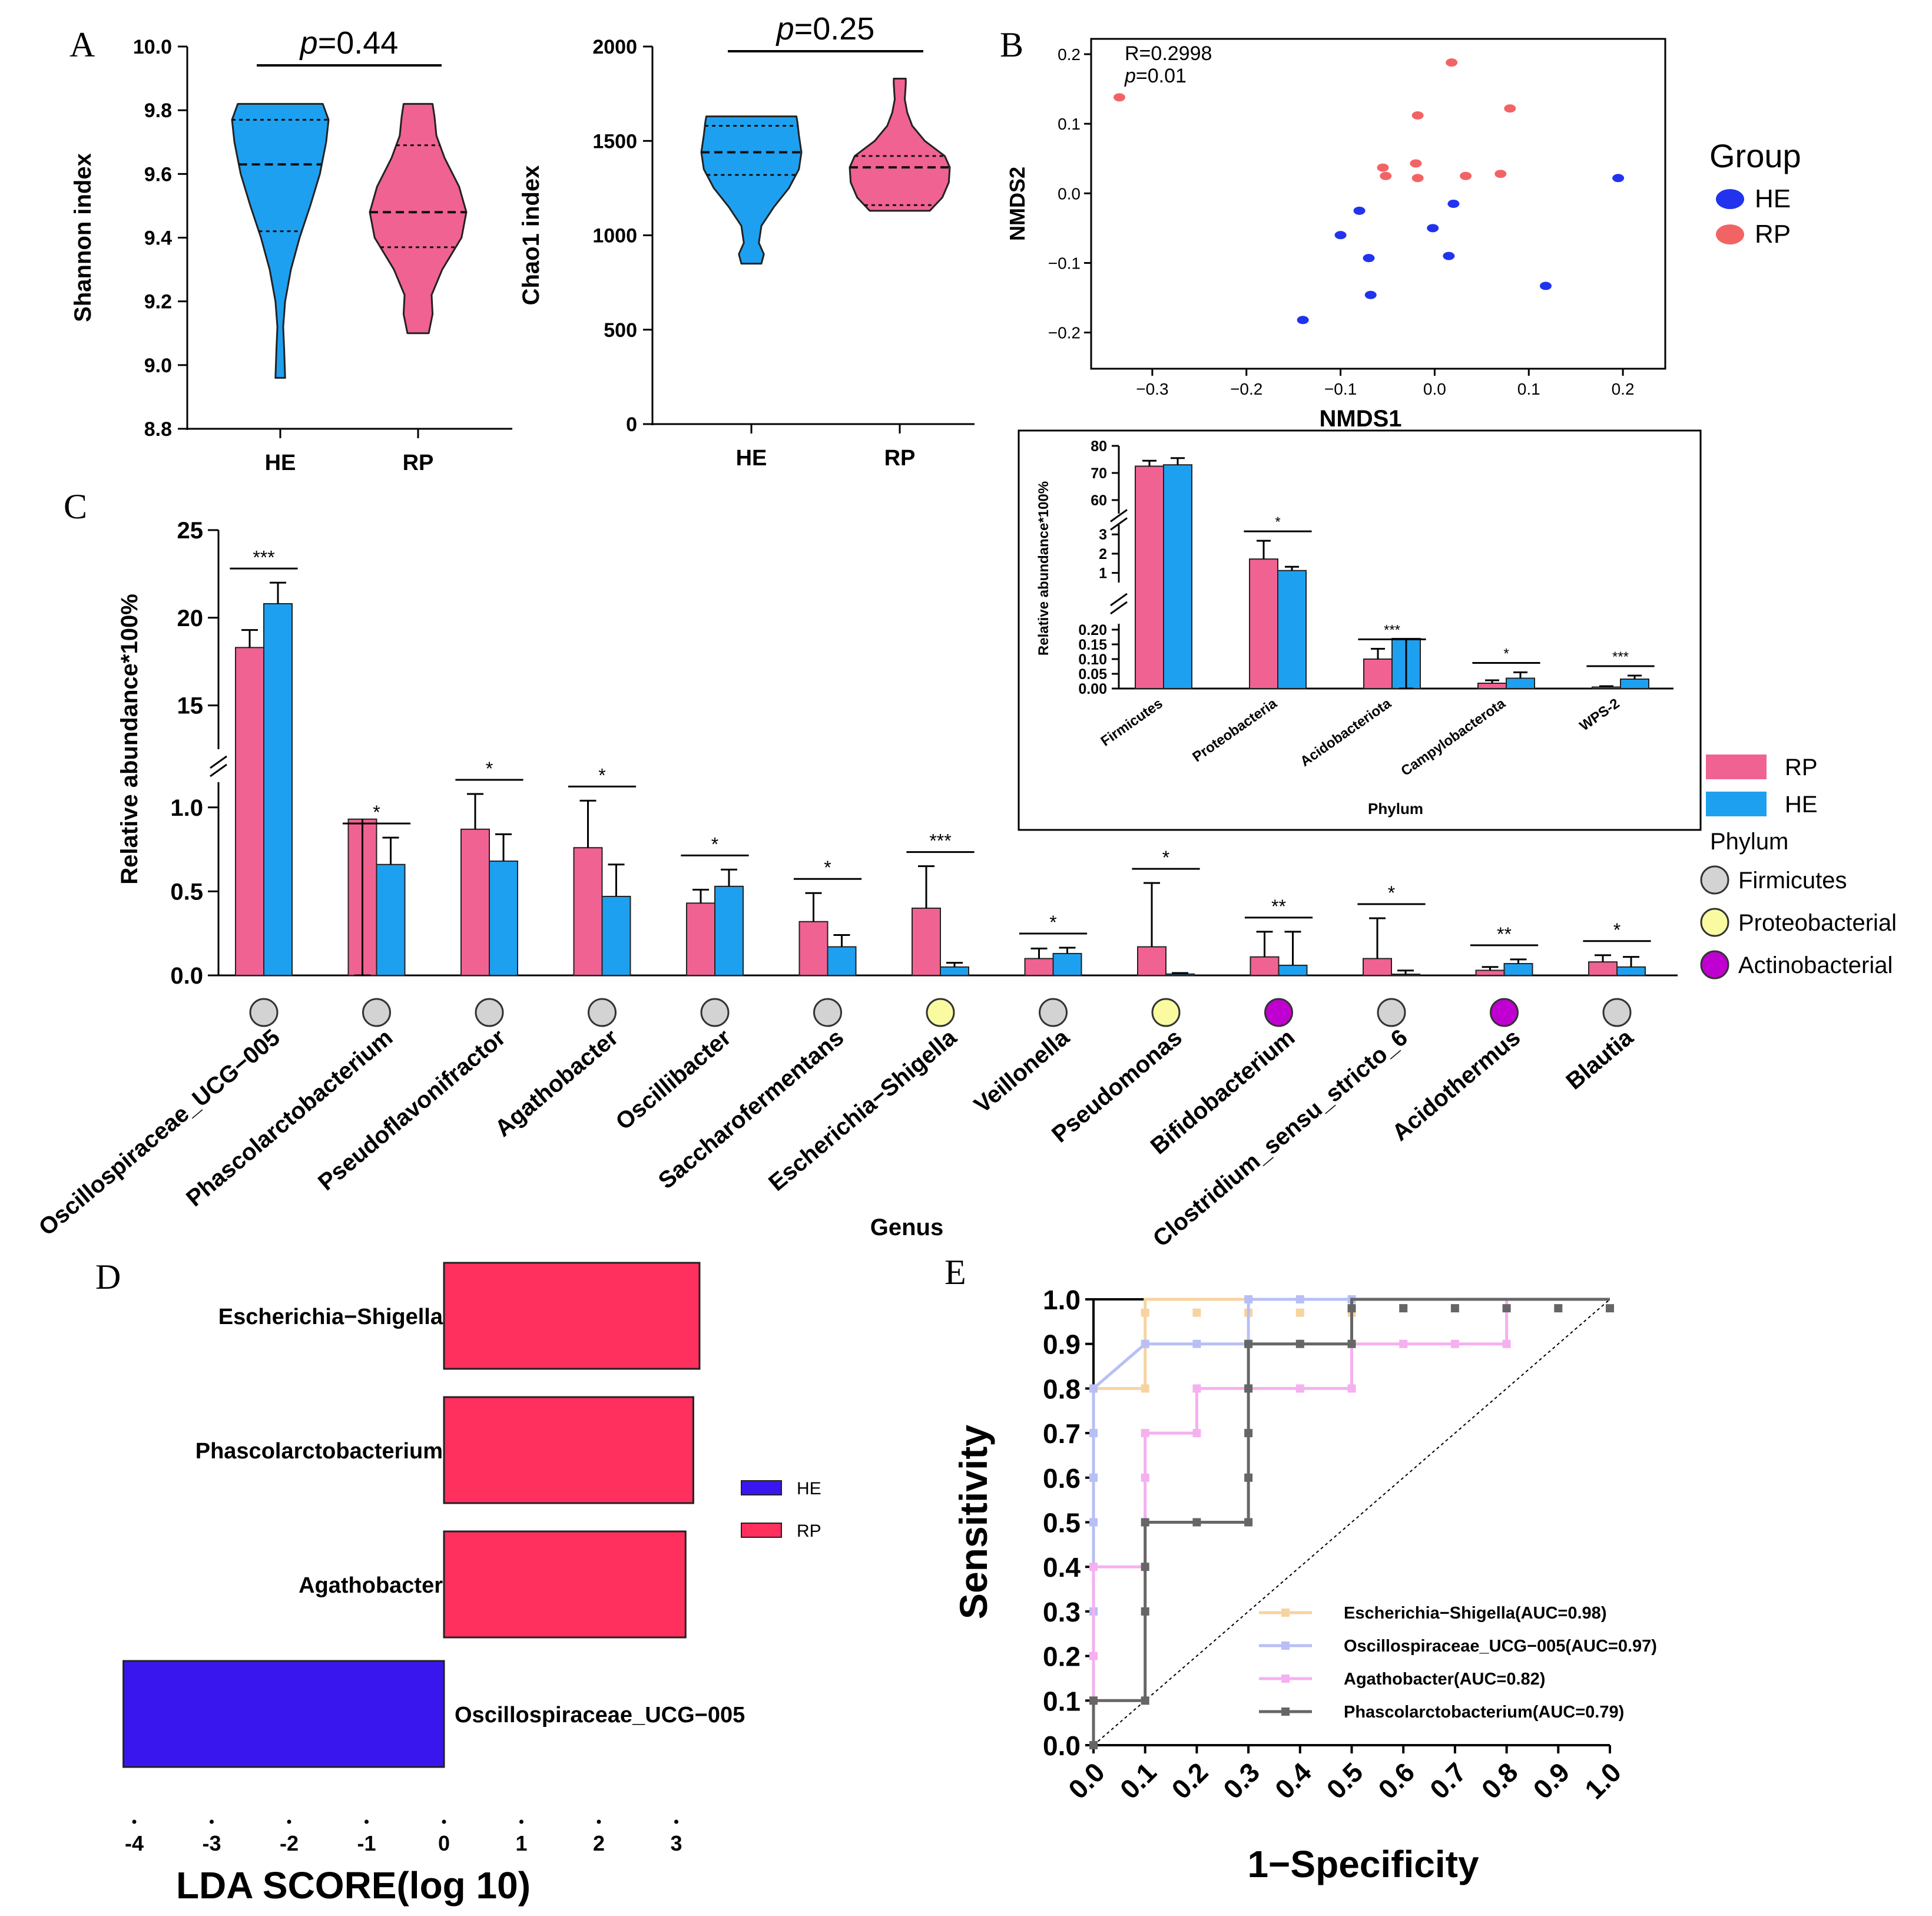 The height and width of the screenshot is (1916, 1932). I want to click on y-tick-label: 0.0, so click(186, 976).